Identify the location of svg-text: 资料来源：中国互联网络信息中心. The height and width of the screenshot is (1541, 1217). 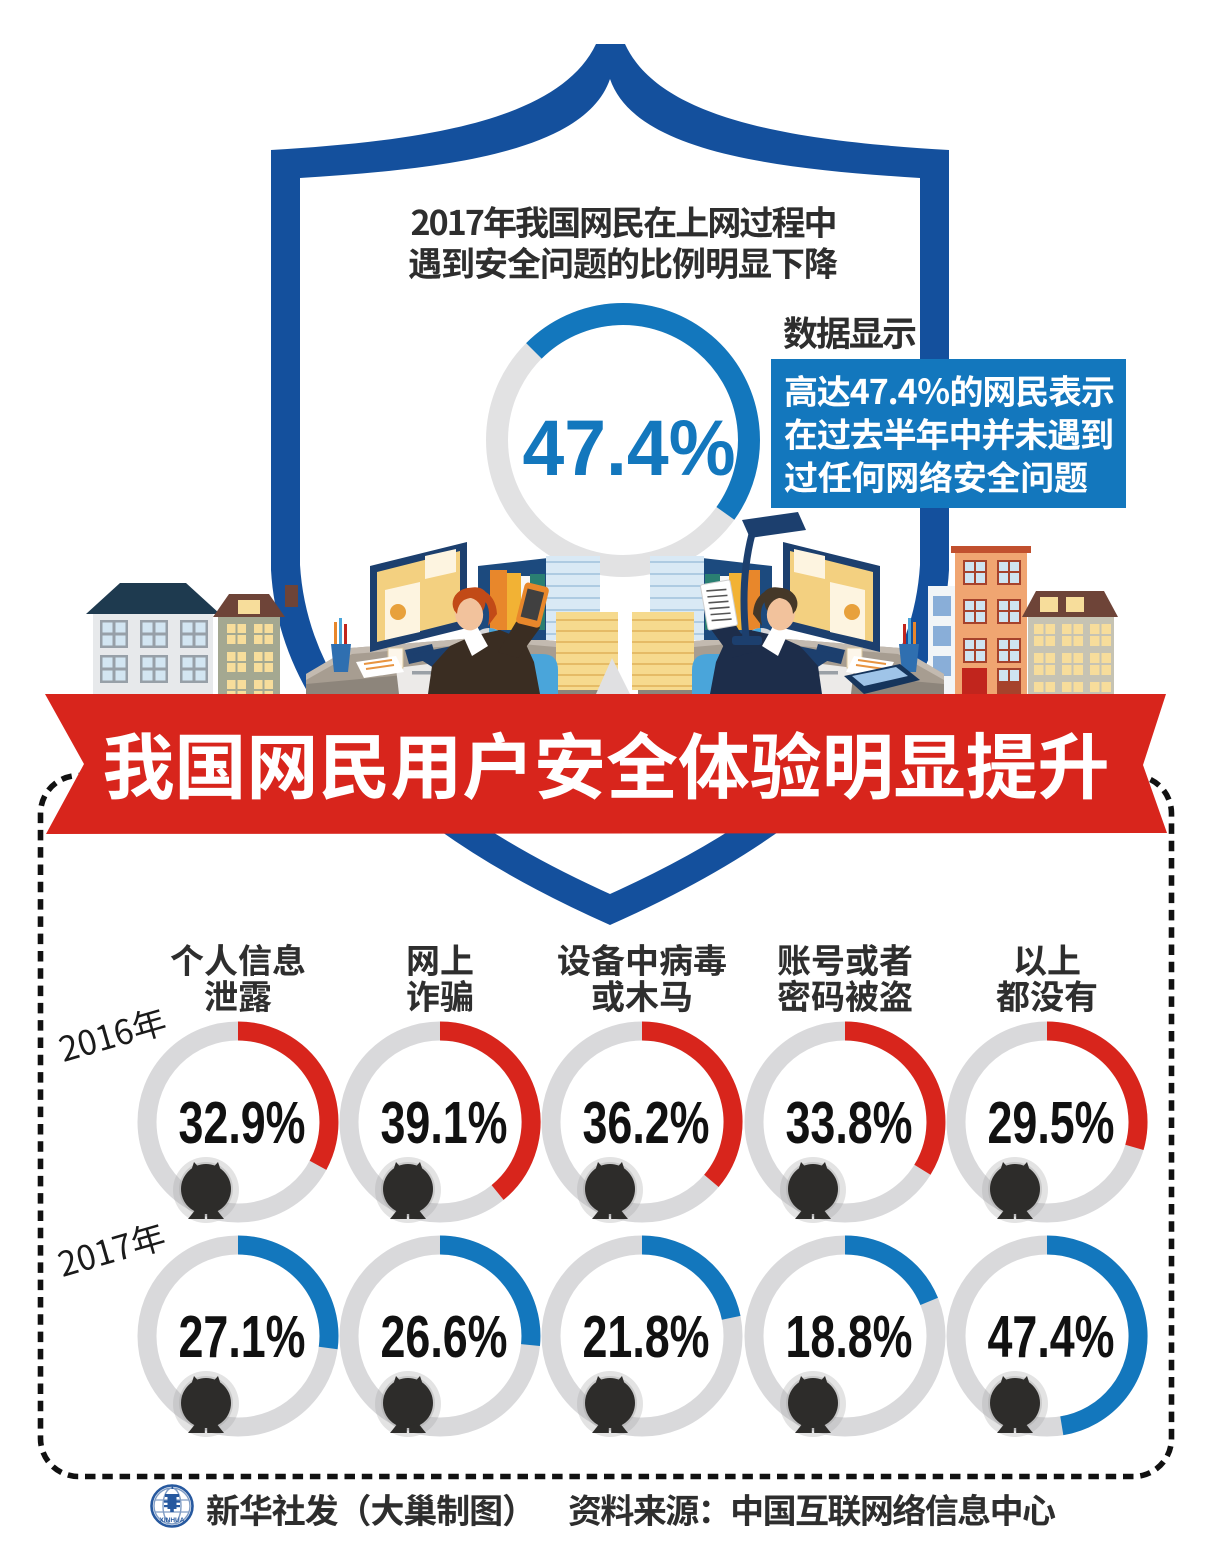
(812, 1508).